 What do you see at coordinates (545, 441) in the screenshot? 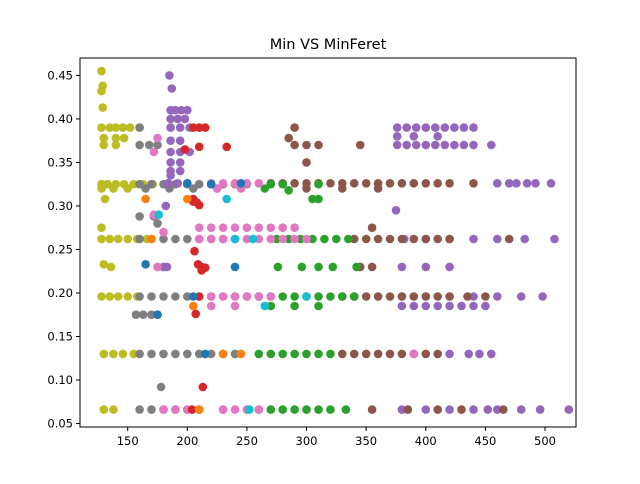
I see `x-tick-label: 500` at bounding box center [545, 441].